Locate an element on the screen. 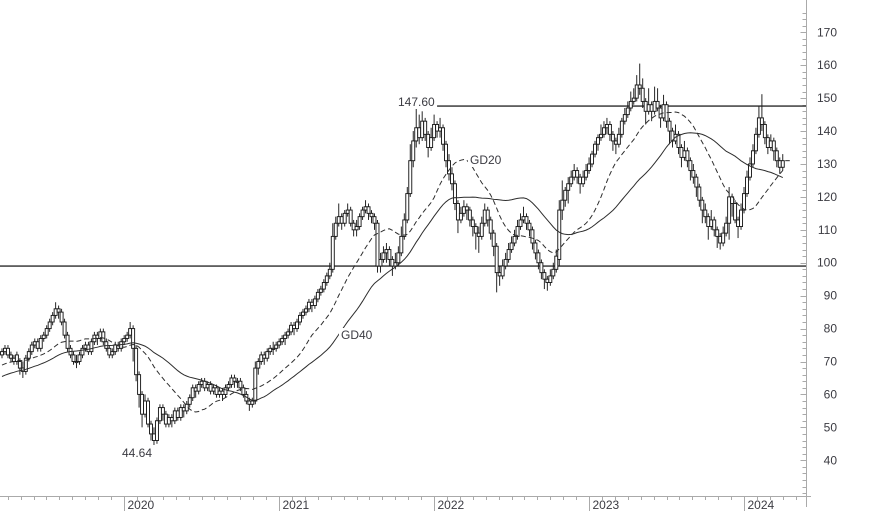  y-axis-tick-label: 130 is located at coordinates (827, 164).